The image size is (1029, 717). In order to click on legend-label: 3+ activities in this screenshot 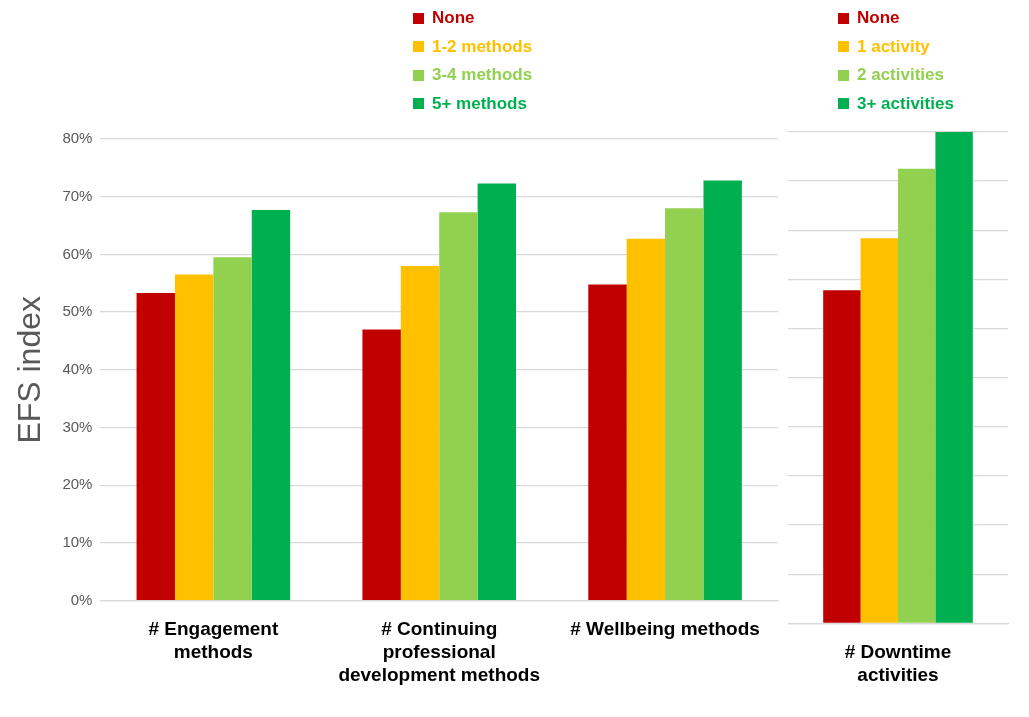, I will do `click(905, 103)`.